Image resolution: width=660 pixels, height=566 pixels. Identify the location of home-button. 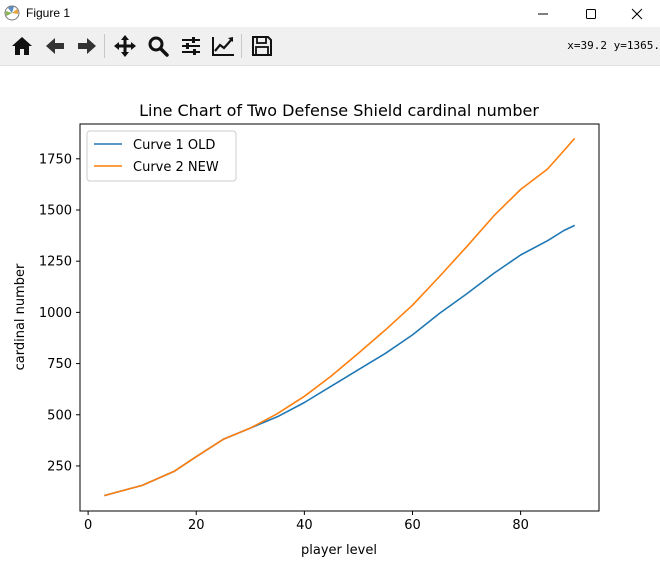
(22, 46).